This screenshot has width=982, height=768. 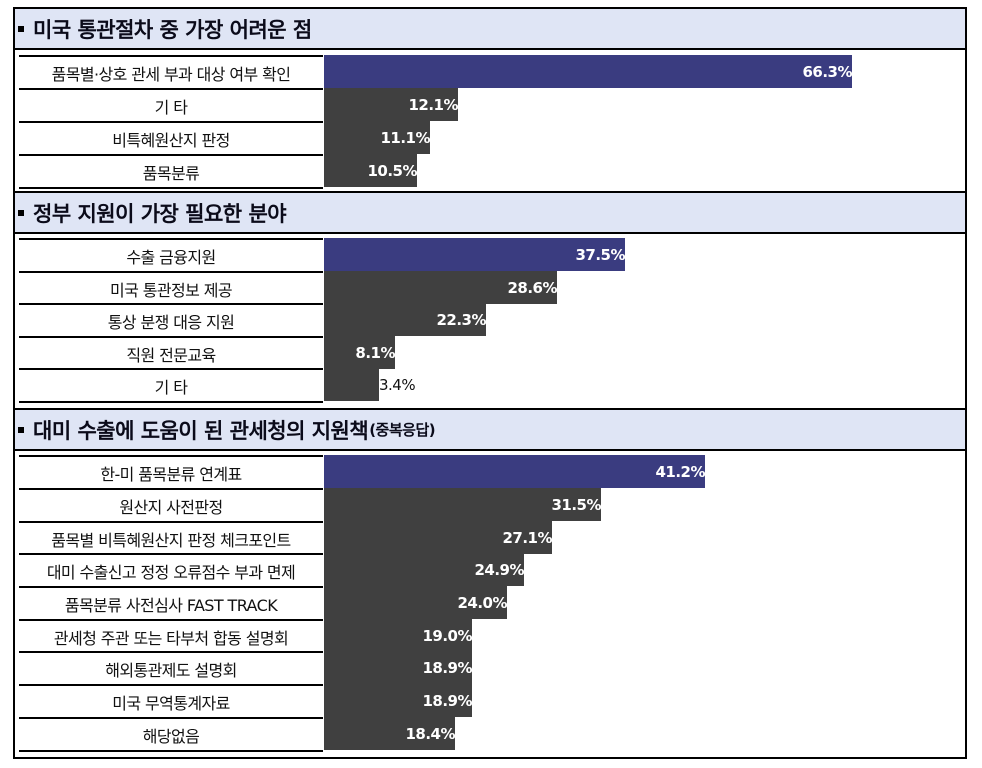 What do you see at coordinates (461, 319) in the screenshot?
I see `bar-value: 22.3%` at bounding box center [461, 319].